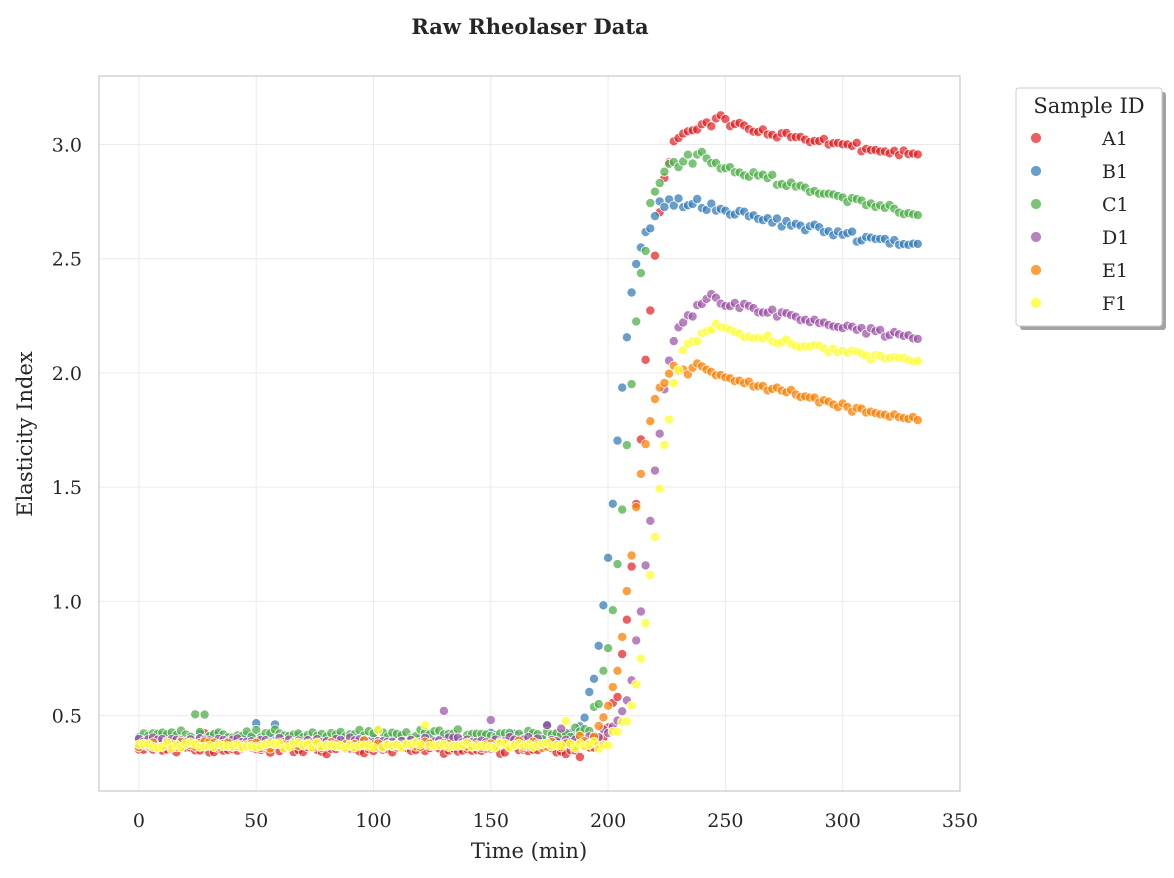 This screenshot has width=1174, height=878. Describe the element at coordinates (1115, 172) in the screenshot. I see `legend-label: B1` at that location.